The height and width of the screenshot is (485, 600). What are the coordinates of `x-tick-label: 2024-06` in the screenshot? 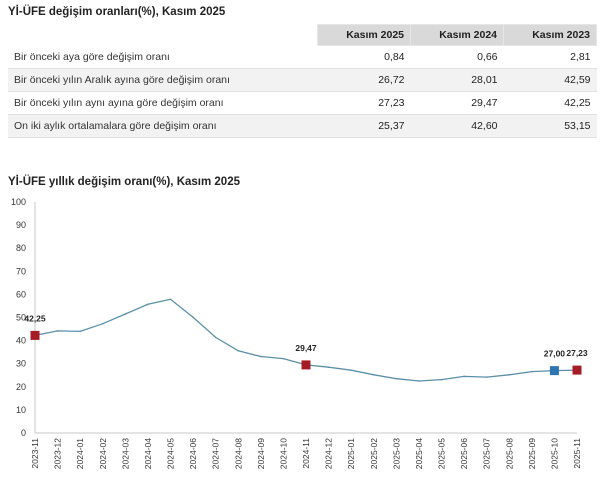 It's located at (193, 453).